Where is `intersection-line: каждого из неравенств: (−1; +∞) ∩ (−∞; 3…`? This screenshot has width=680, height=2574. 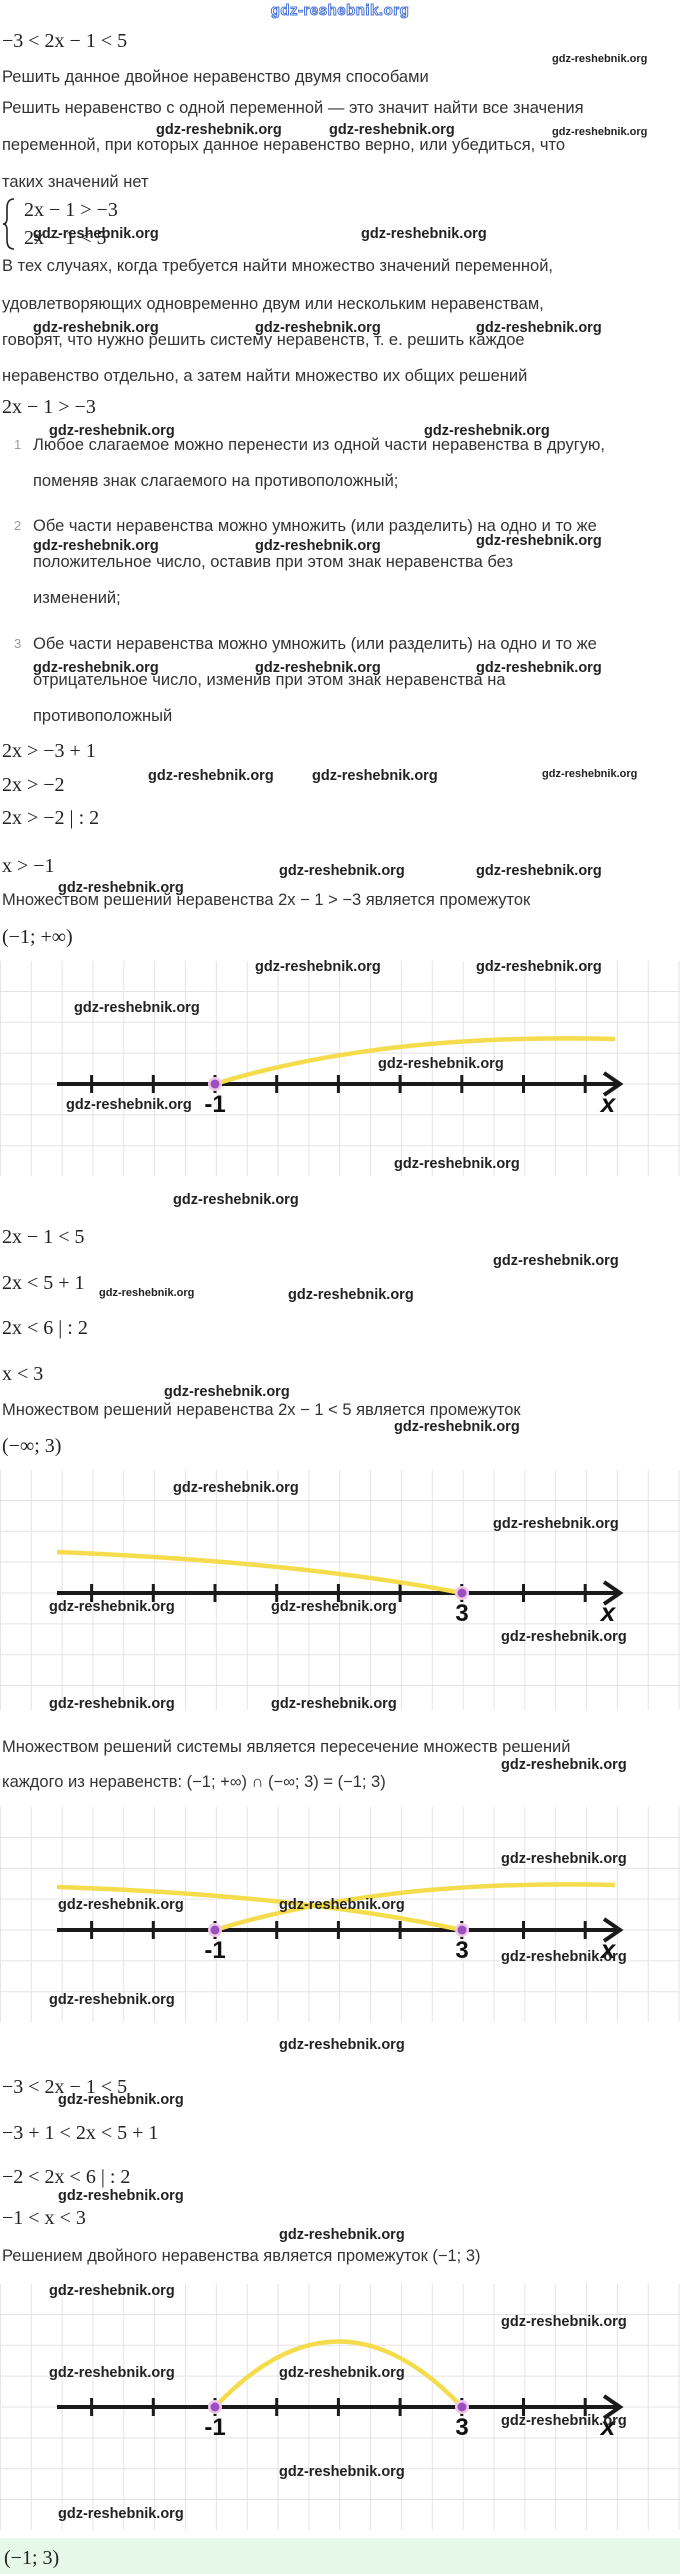 intersection-line: каждого из неравенств: (−1; +∞) ∩ (−∞; 3… is located at coordinates (194, 1782).